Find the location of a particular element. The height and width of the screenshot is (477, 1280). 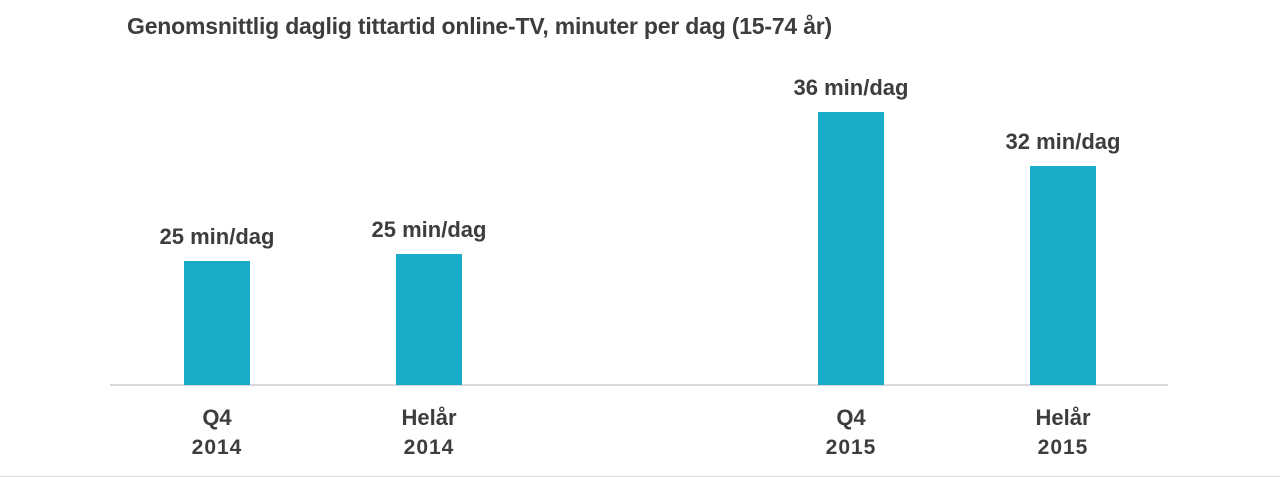

bar-value-label: 36 min/dag is located at coordinates (851, 87).